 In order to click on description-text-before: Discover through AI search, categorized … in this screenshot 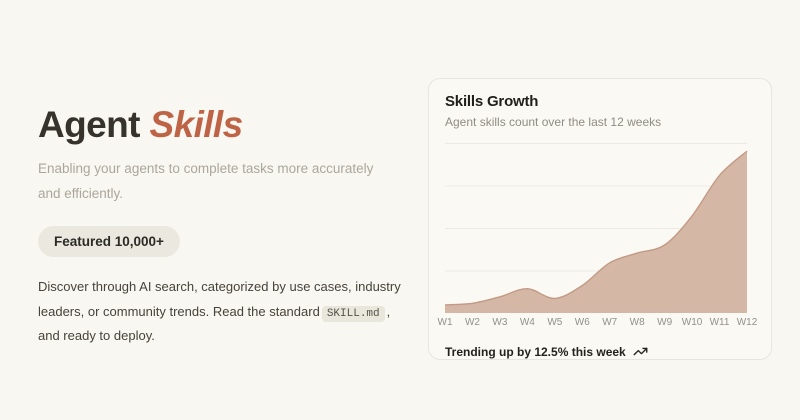, I will do `click(219, 299)`.